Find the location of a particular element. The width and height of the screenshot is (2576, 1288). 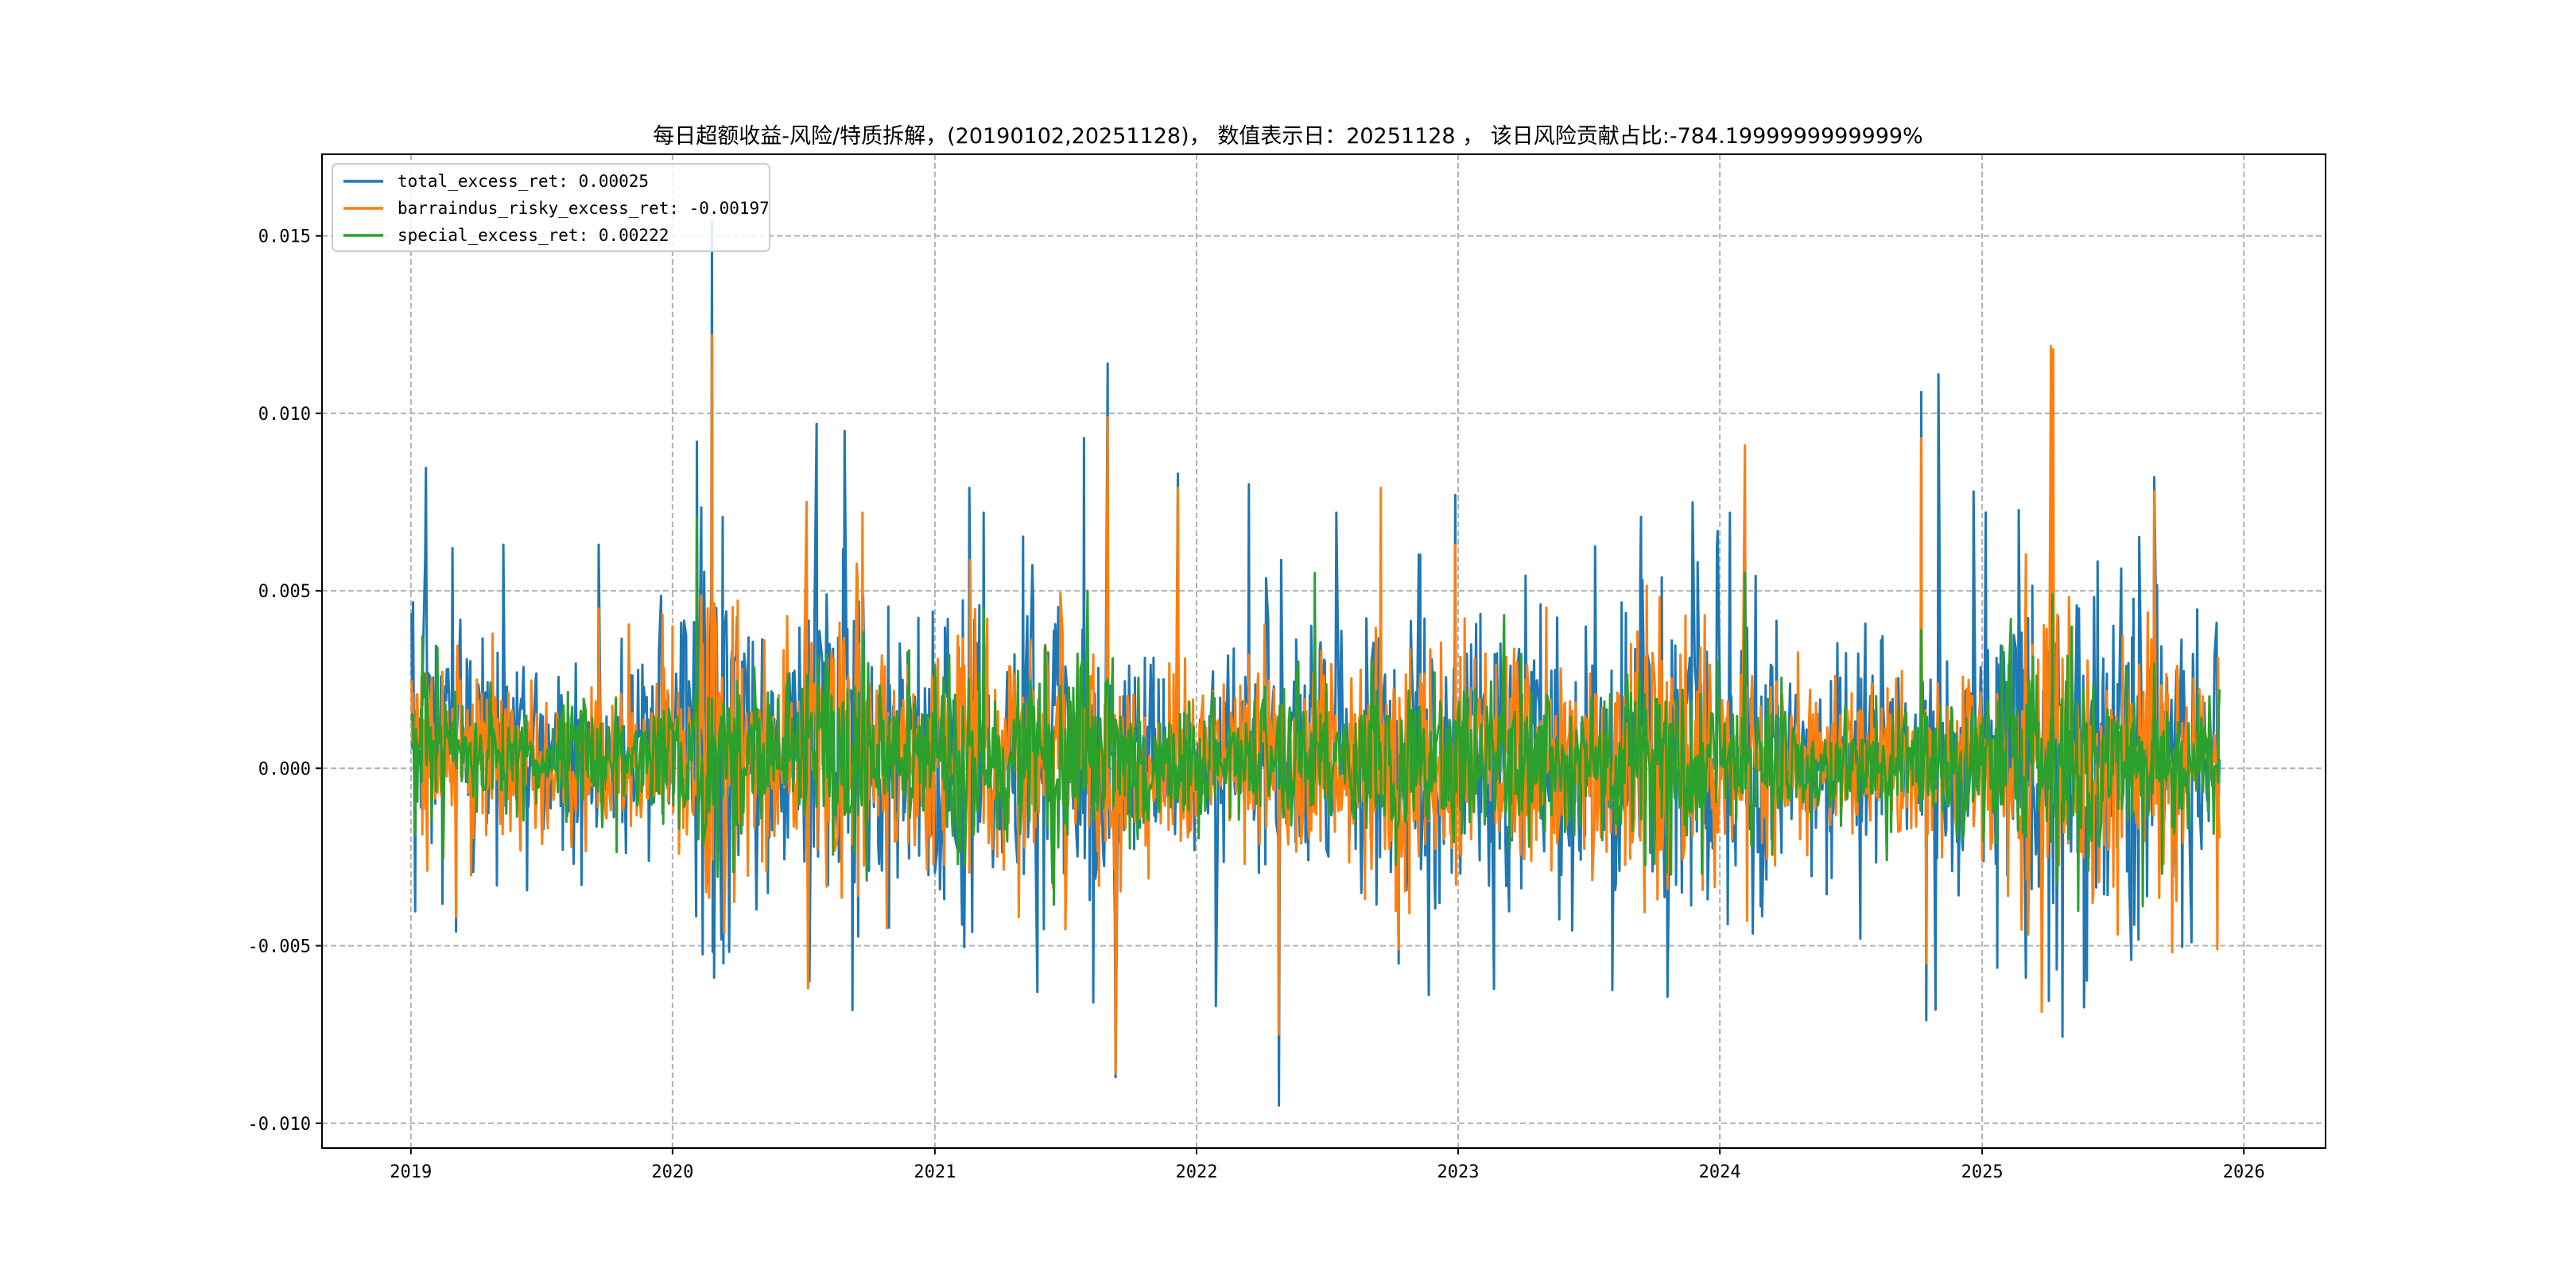

y-tick-label: -0.010 is located at coordinates (280, 1125).